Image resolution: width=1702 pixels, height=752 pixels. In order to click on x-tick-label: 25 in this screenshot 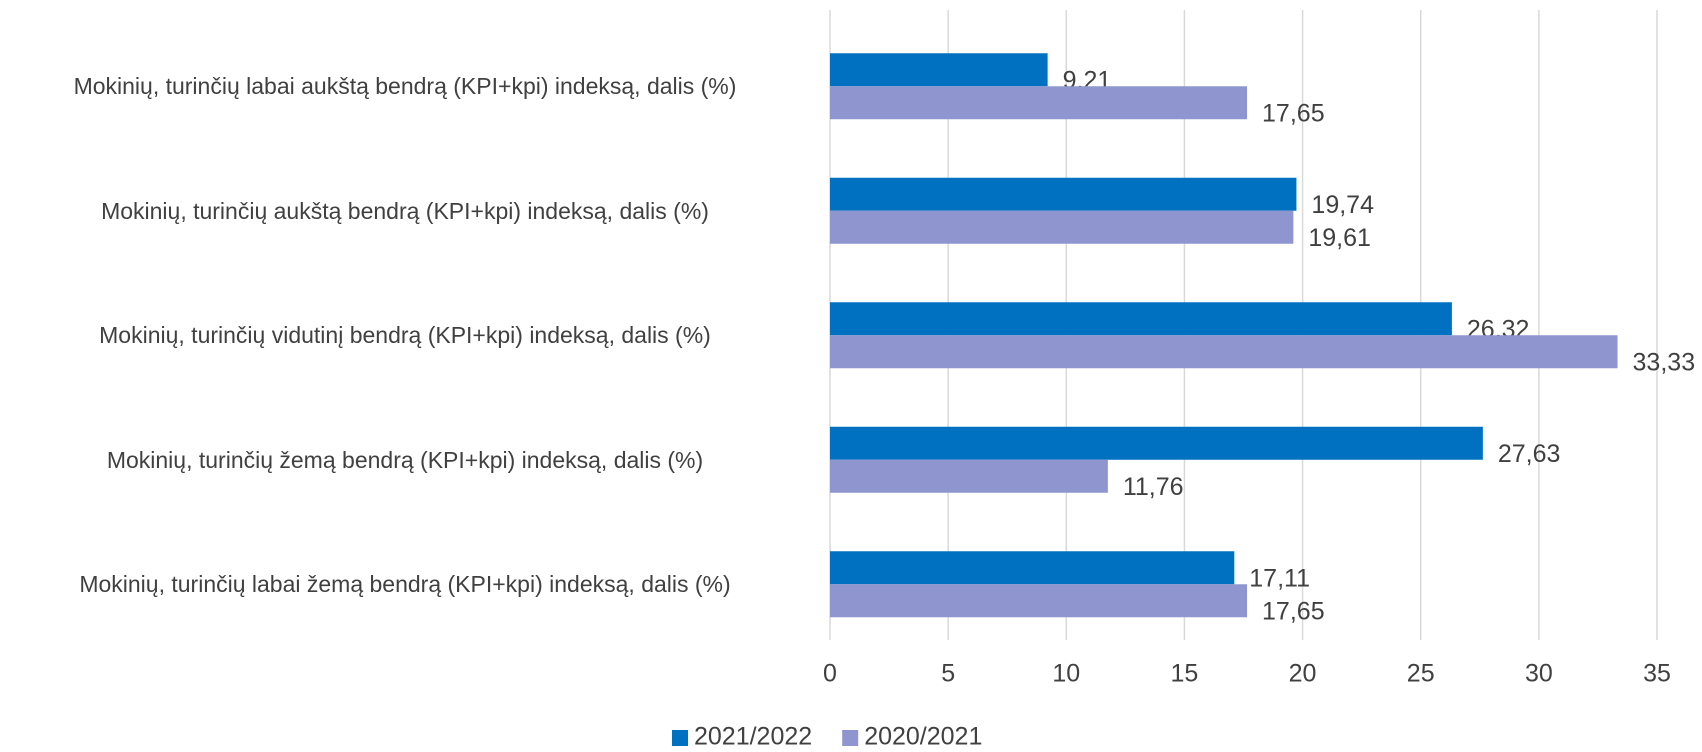, I will do `click(1421, 674)`.